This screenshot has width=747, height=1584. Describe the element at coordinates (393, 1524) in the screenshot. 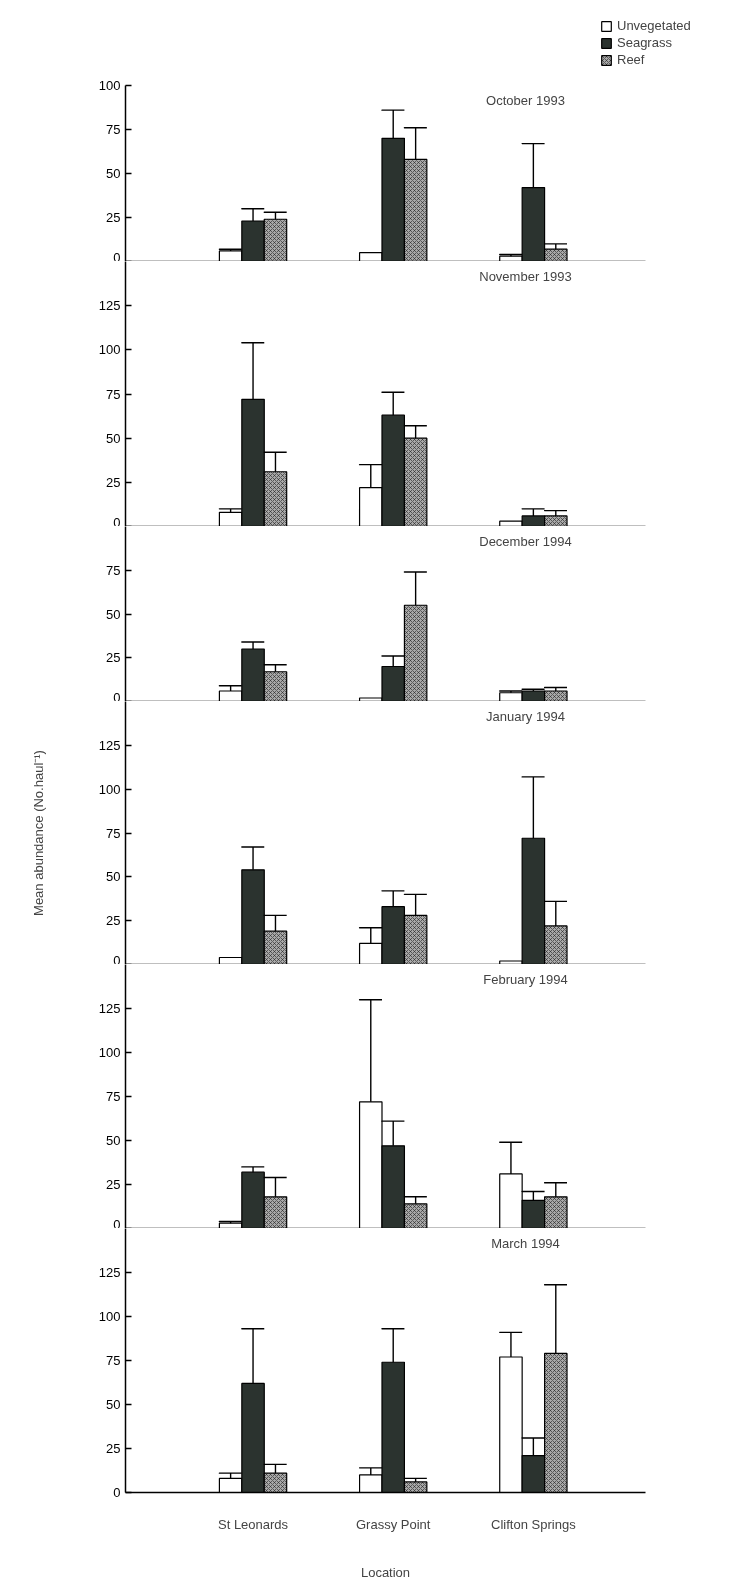

I see `x-tick-label: Grassy Point` at that location.